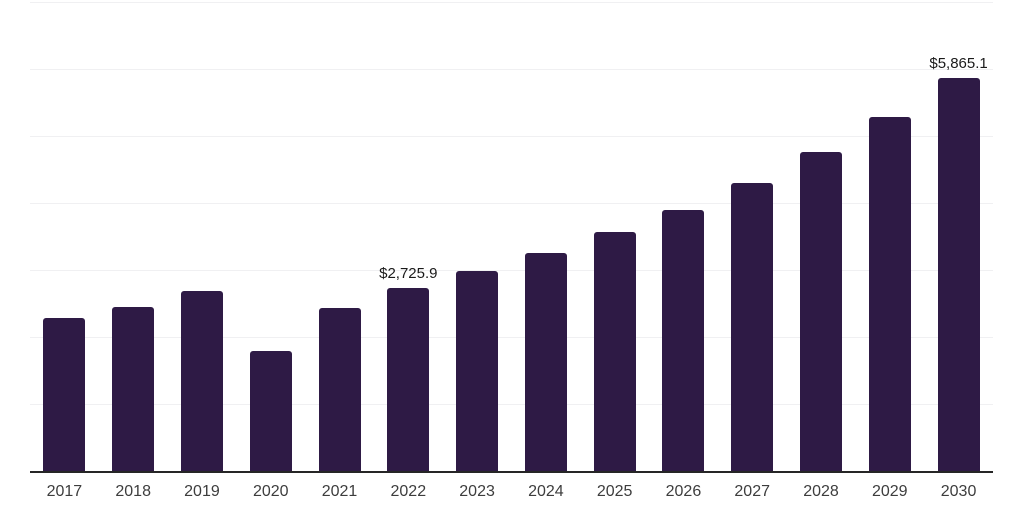  What do you see at coordinates (958, 64) in the screenshot?
I see `data-label-2030: $5,865.1` at bounding box center [958, 64].